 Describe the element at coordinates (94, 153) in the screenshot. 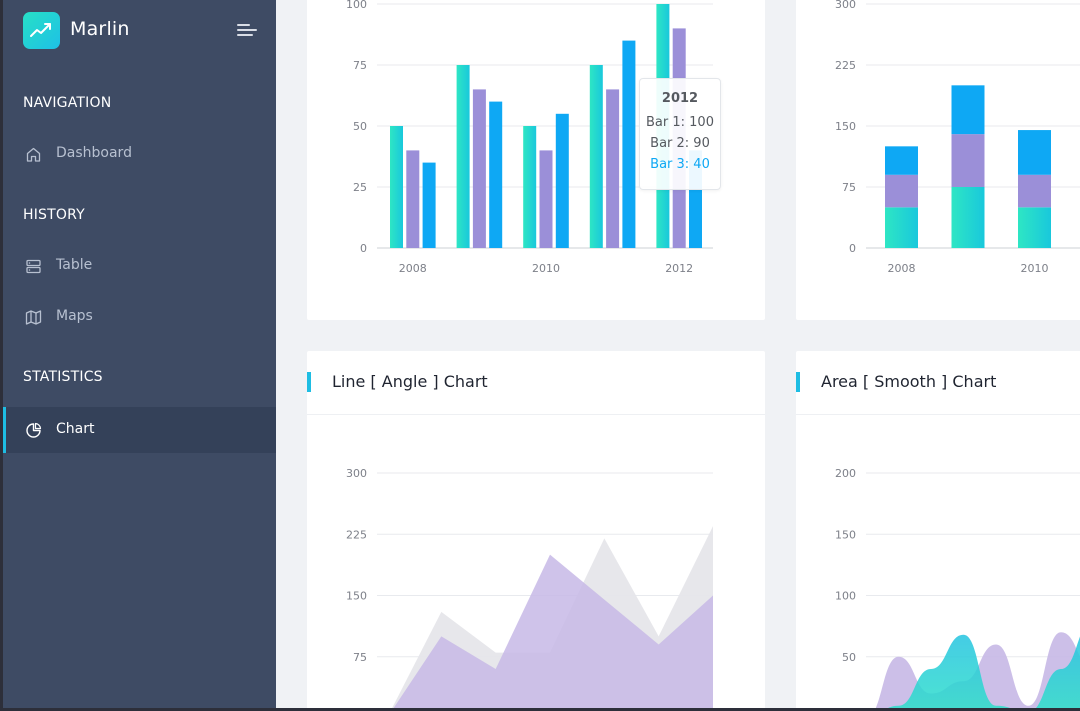

I see `sidebar-item-label: Dashboard` at that location.